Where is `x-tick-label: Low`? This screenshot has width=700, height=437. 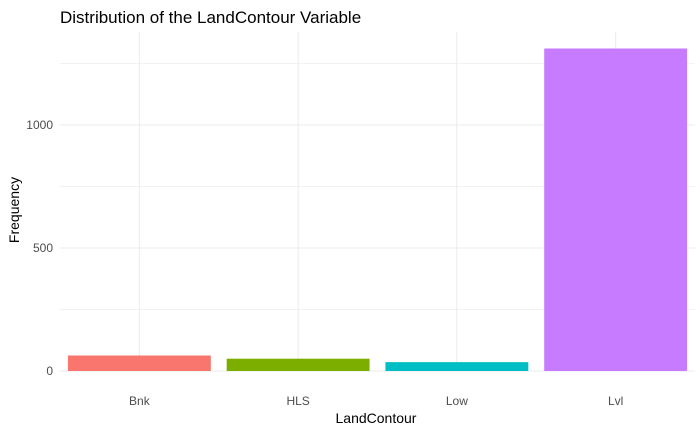
x-tick-label: Low is located at coordinates (457, 401).